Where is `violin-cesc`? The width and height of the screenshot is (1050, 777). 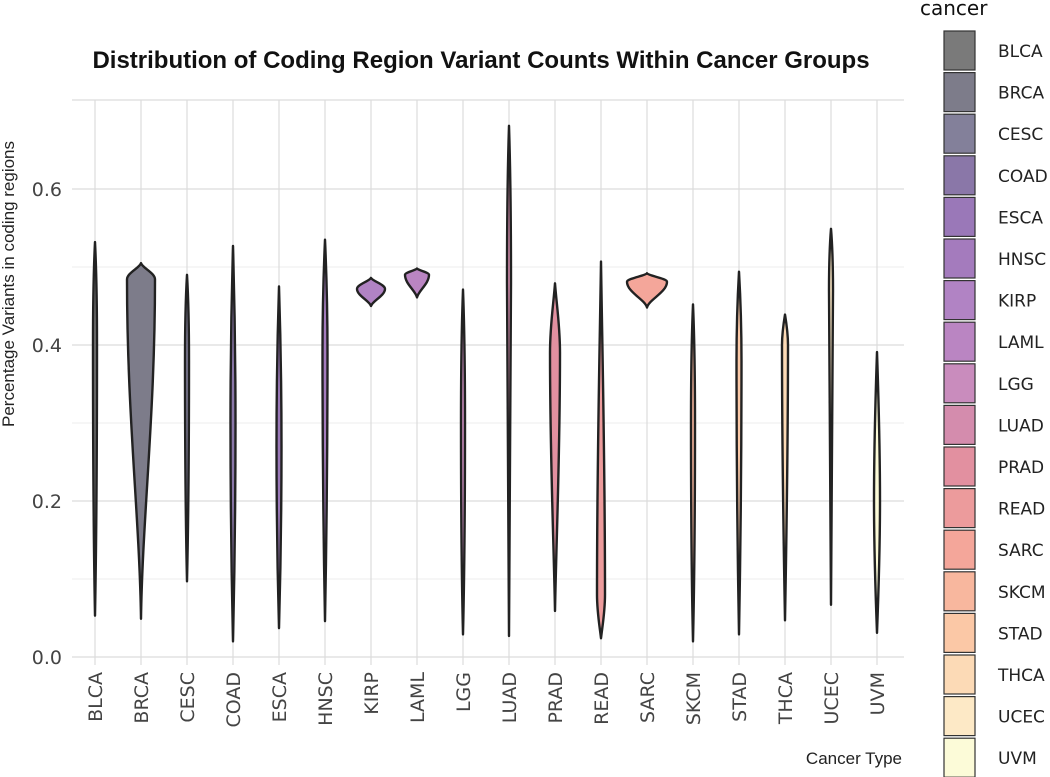 violin-cesc is located at coordinates (187, 428).